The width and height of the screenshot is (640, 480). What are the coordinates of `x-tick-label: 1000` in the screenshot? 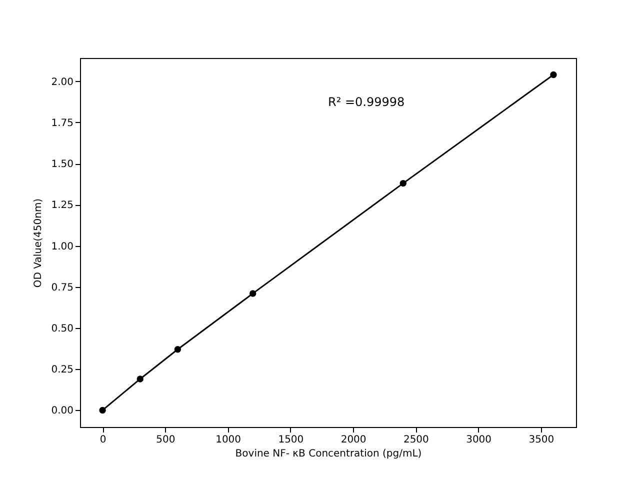 It's located at (229, 440).